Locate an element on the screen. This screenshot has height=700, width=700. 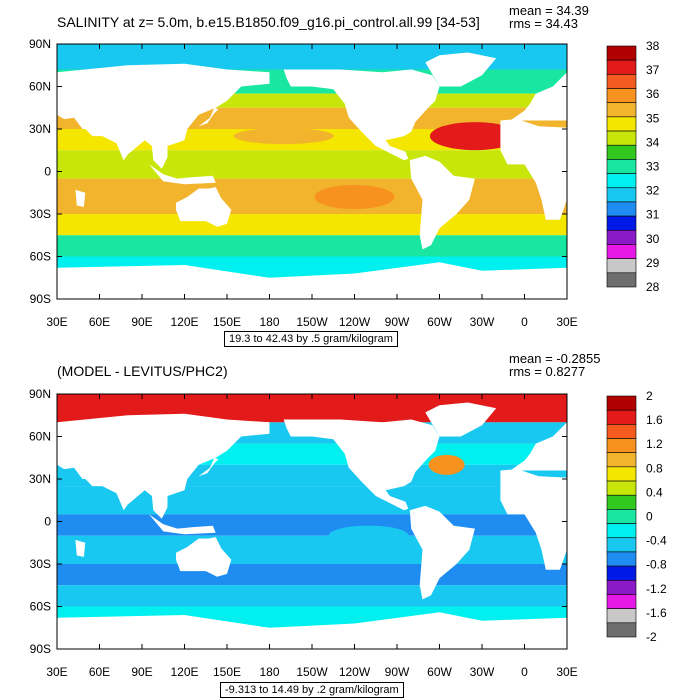
panel1-y-tick-label: 30S is located at coordinates (40, 214).